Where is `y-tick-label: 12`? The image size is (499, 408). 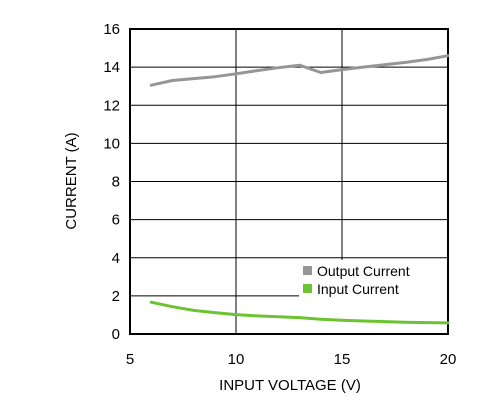
y-tick-label: 12 is located at coordinates (111, 105).